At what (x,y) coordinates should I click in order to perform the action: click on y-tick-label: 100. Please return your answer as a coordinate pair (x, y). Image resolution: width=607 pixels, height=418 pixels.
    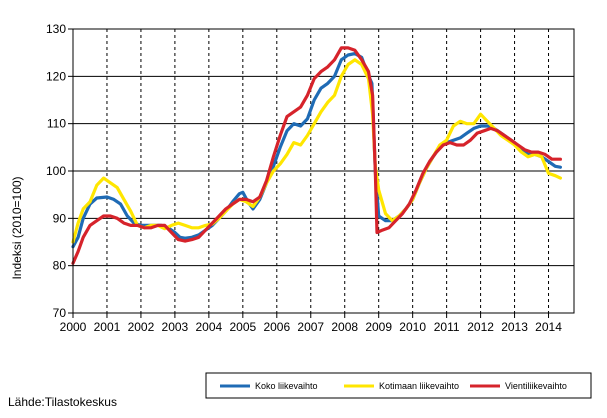
    Looking at the image, I should click on (56, 171).